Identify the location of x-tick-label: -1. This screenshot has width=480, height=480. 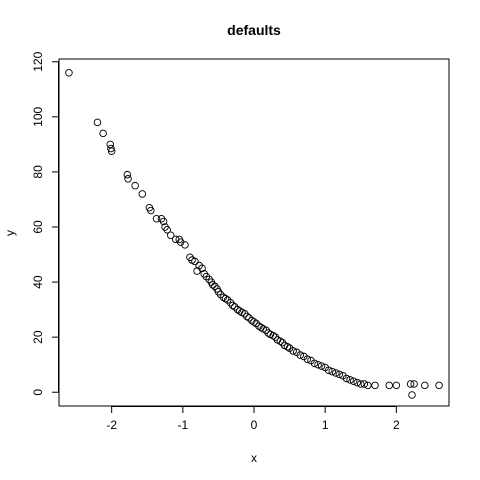
(182, 425).